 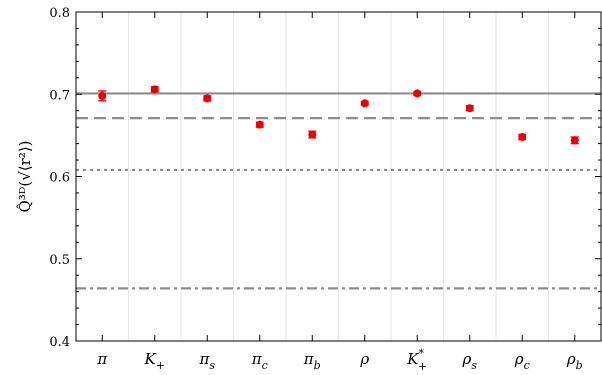 I want to click on y-tick-label: 0.6, so click(x=59, y=178).